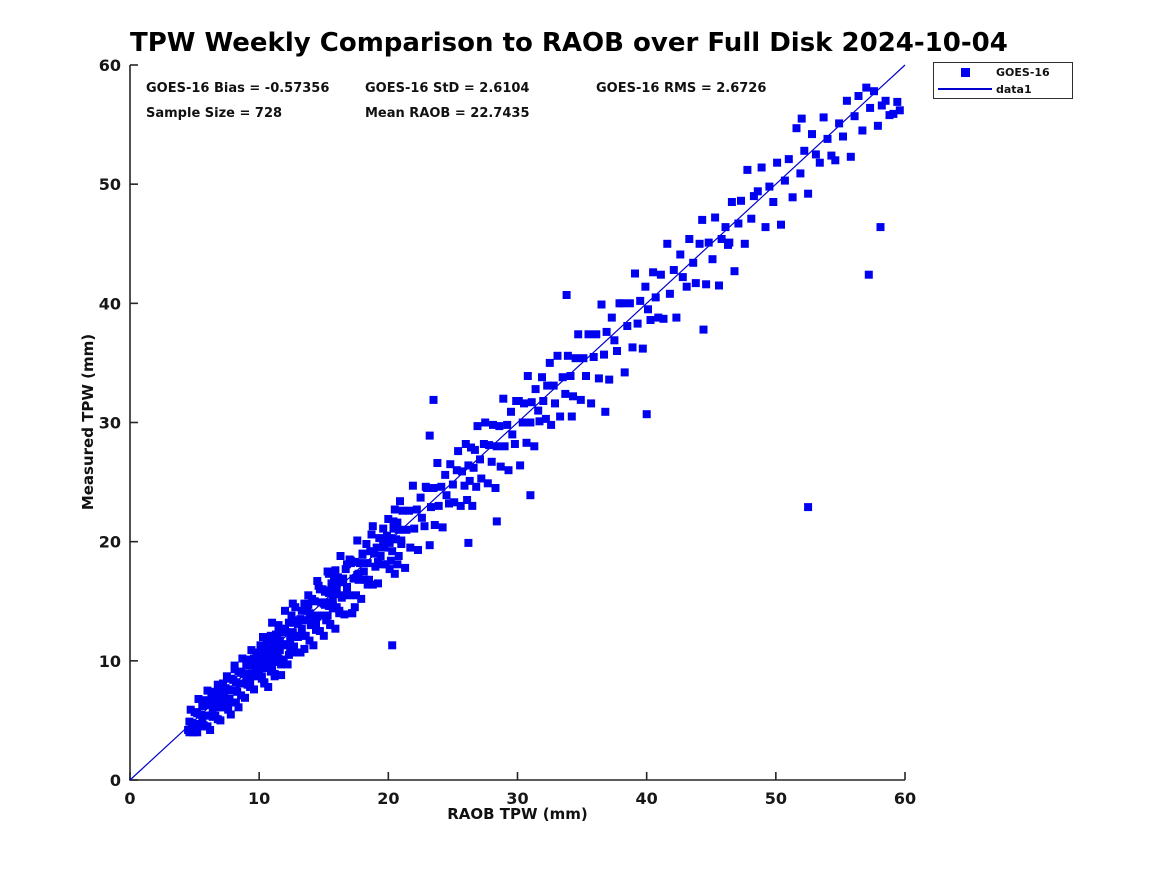 The width and height of the screenshot is (1167, 875). I want to click on legend-line-icon, so click(965, 89).